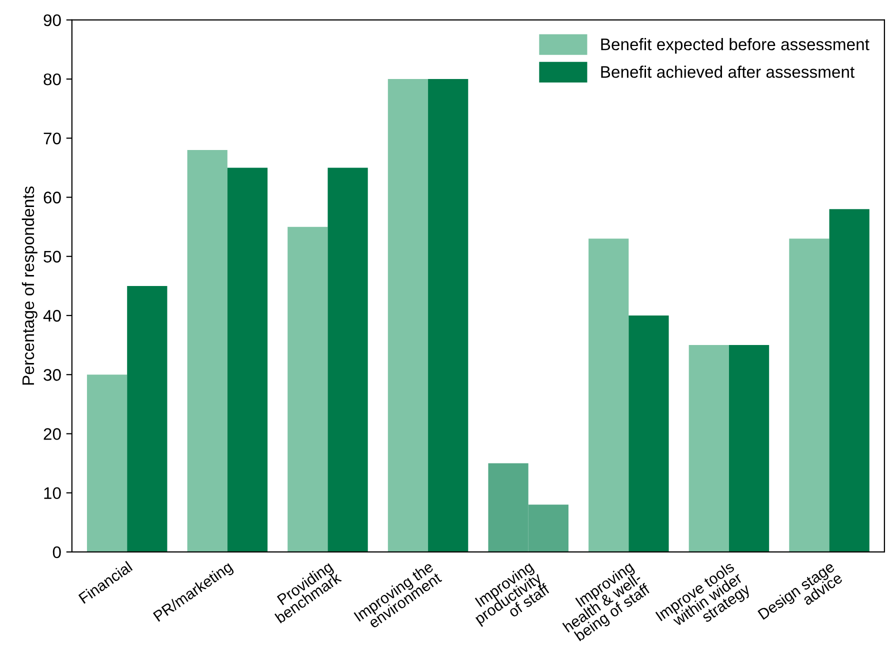  I want to click on y-tick-label: 60, so click(52, 198).